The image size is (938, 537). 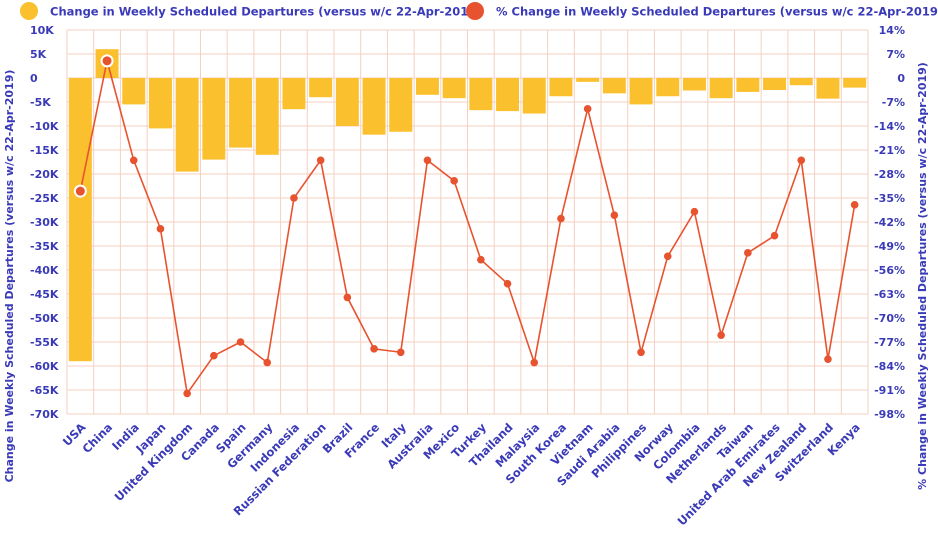 What do you see at coordinates (44, 270) in the screenshot?
I see `left-tick-label: -40K` at bounding box center [44, 270].